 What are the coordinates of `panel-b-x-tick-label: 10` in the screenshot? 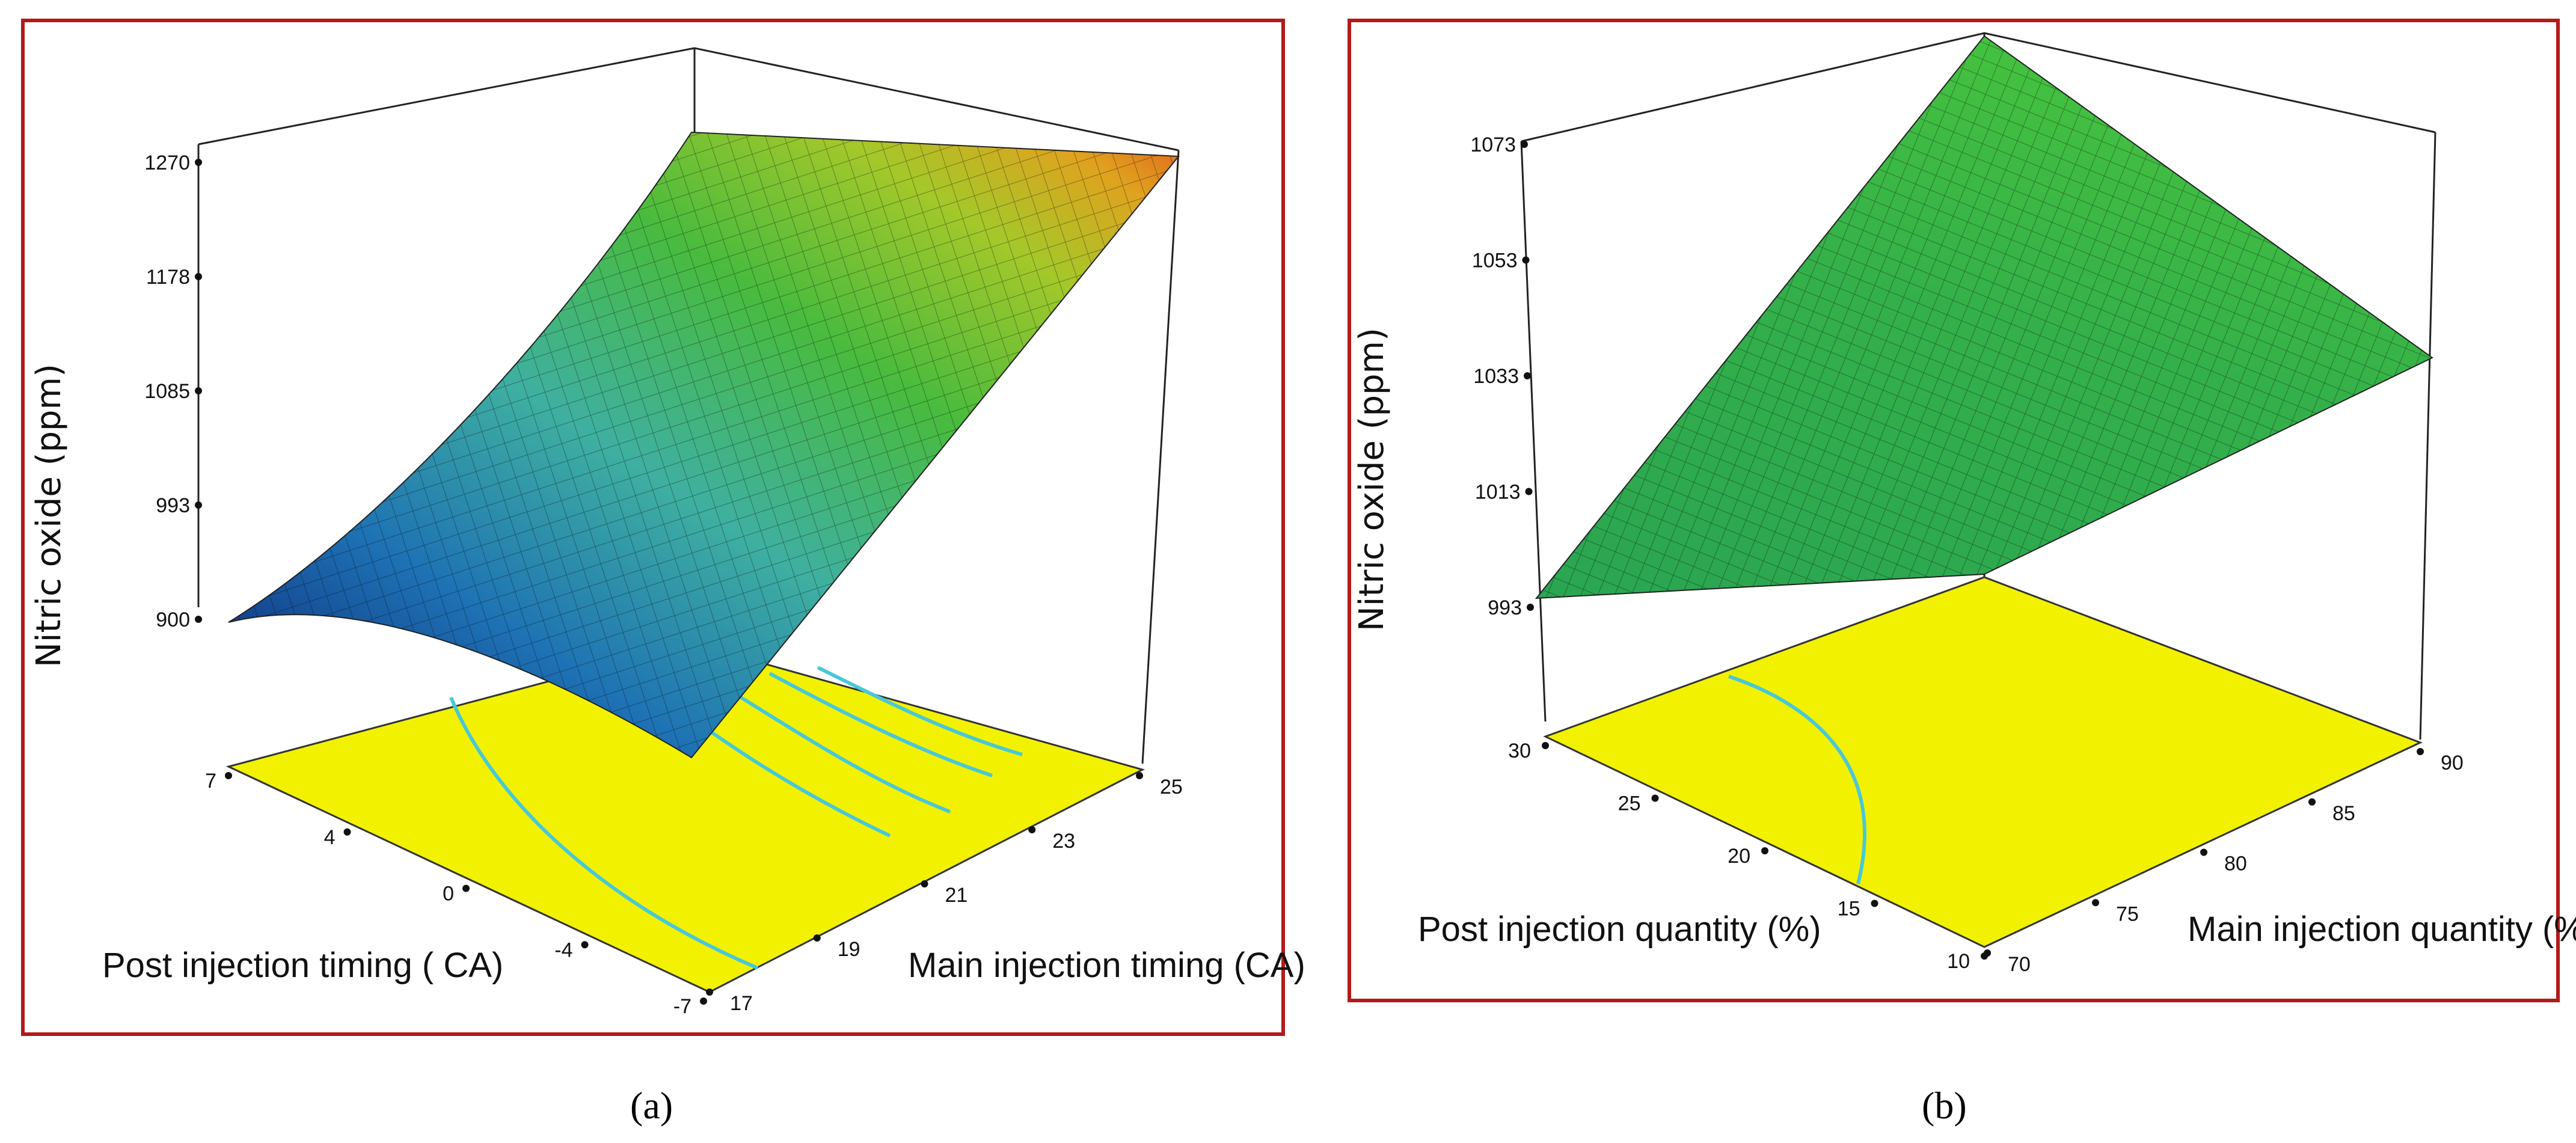 It's located at (1958, 962).